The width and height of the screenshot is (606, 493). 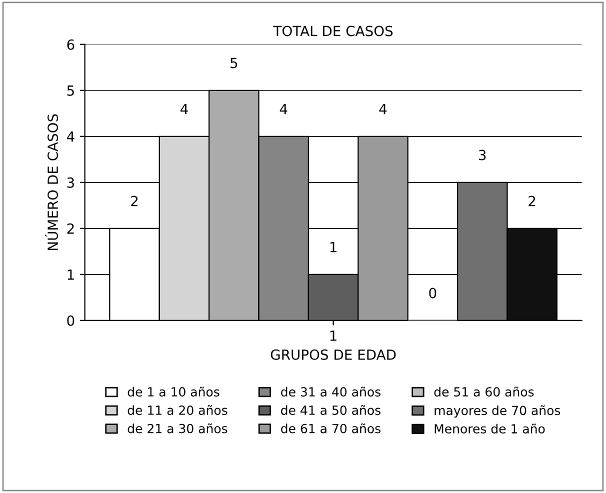 What do you see at coordinates (489, 429) in the screenshot?
I see `legend-label: Menores de 1 año` at bounding box center [489, 429].